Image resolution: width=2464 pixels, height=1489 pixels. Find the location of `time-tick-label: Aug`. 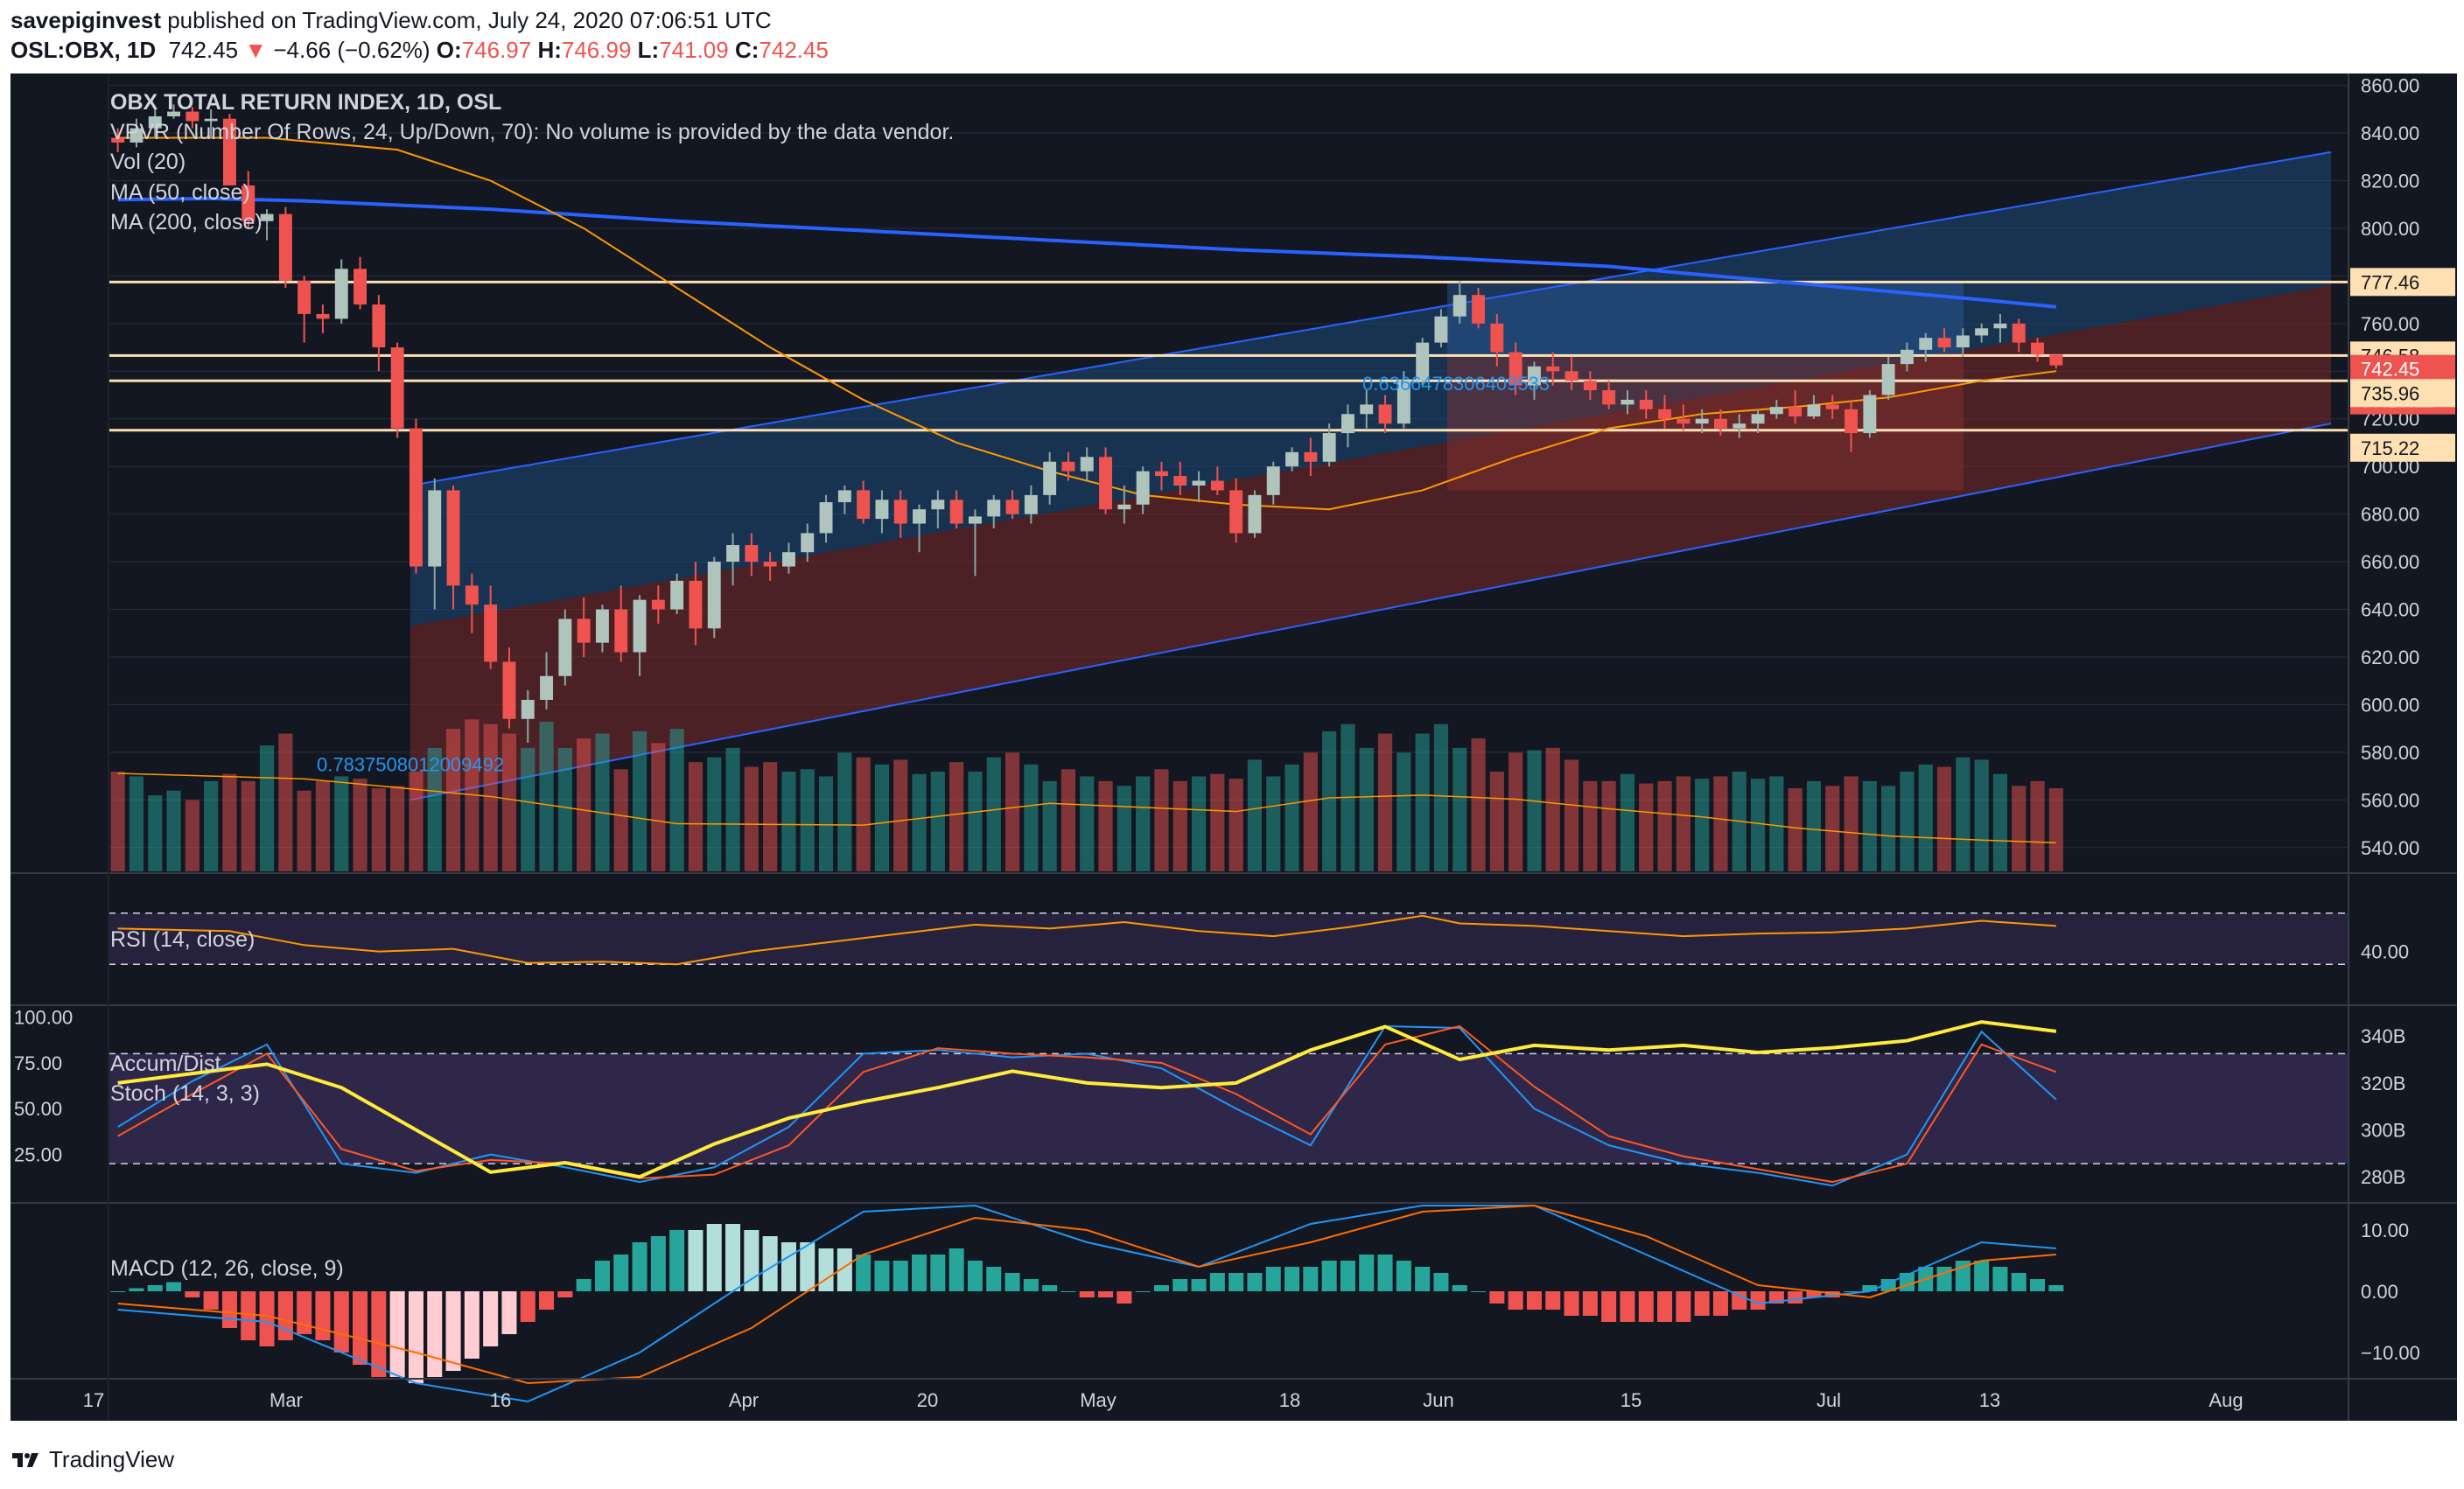

time-tick-label: Aug is located at coordinates (2225, 1400).